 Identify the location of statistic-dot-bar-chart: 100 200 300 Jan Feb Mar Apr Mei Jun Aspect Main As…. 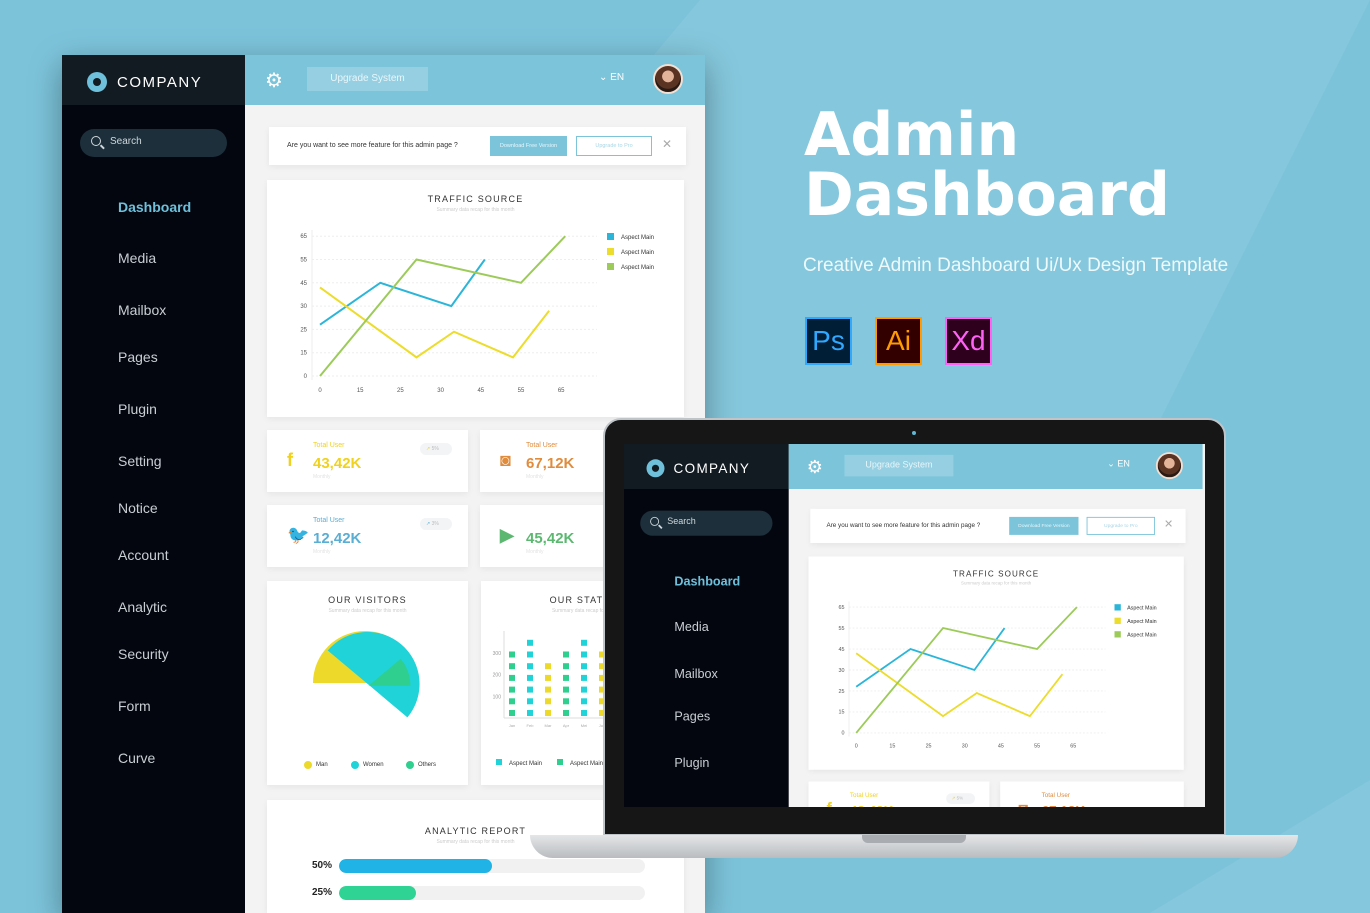
(597, 699).